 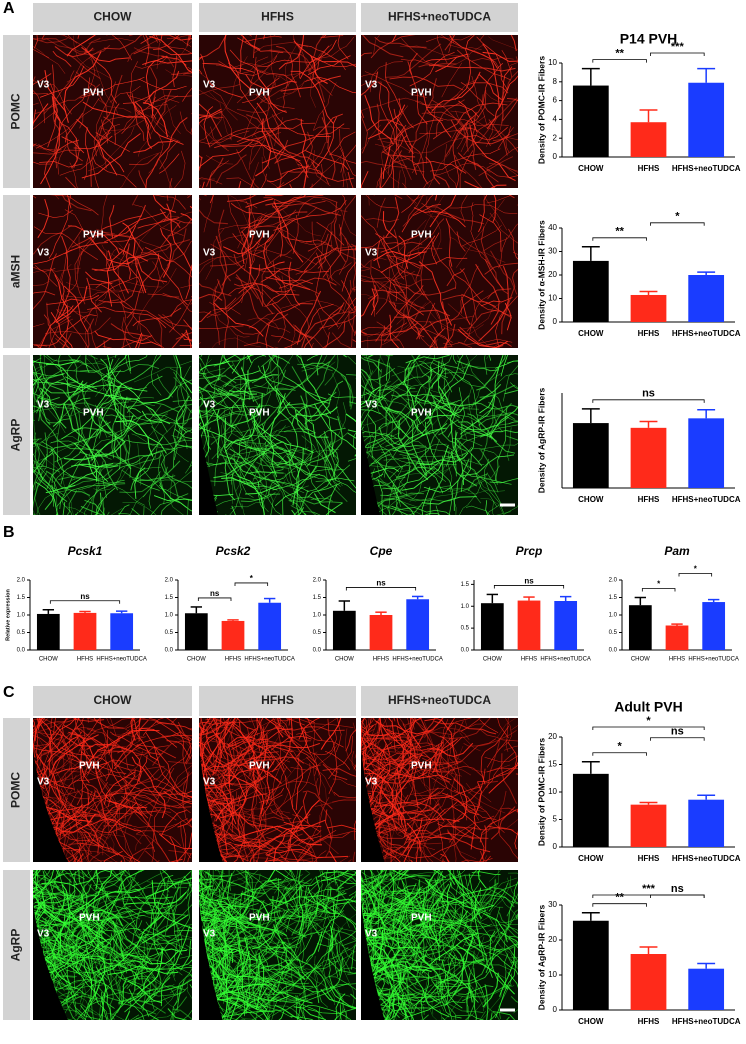 I want to click on x-tick-label: CHOW, so click(x=640, y=660).